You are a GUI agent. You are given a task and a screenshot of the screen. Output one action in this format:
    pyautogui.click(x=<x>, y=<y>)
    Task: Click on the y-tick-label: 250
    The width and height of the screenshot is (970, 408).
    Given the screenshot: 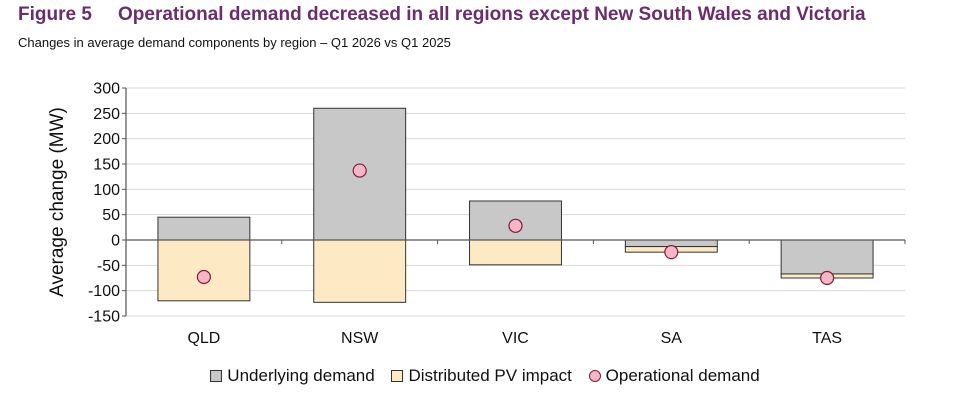 What is the action you would take?
    pyautogui.click(x=106, y=114)
    